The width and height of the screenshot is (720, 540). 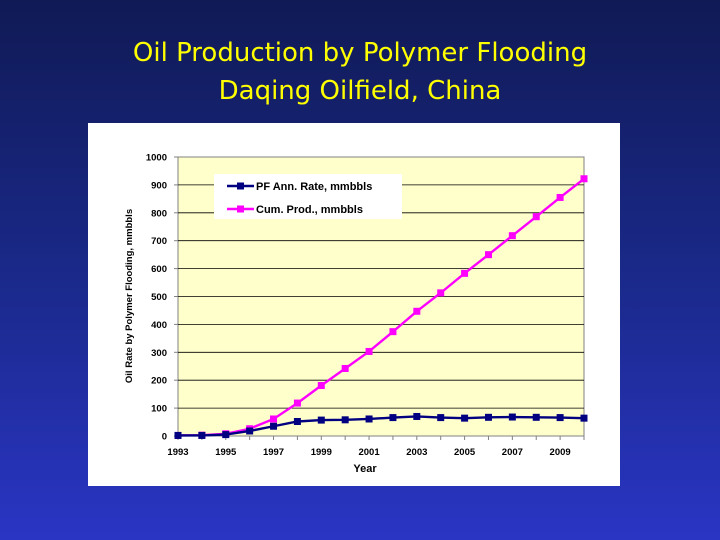 I want to click on x-tick-label: 2009, so click(x=560, y=452).